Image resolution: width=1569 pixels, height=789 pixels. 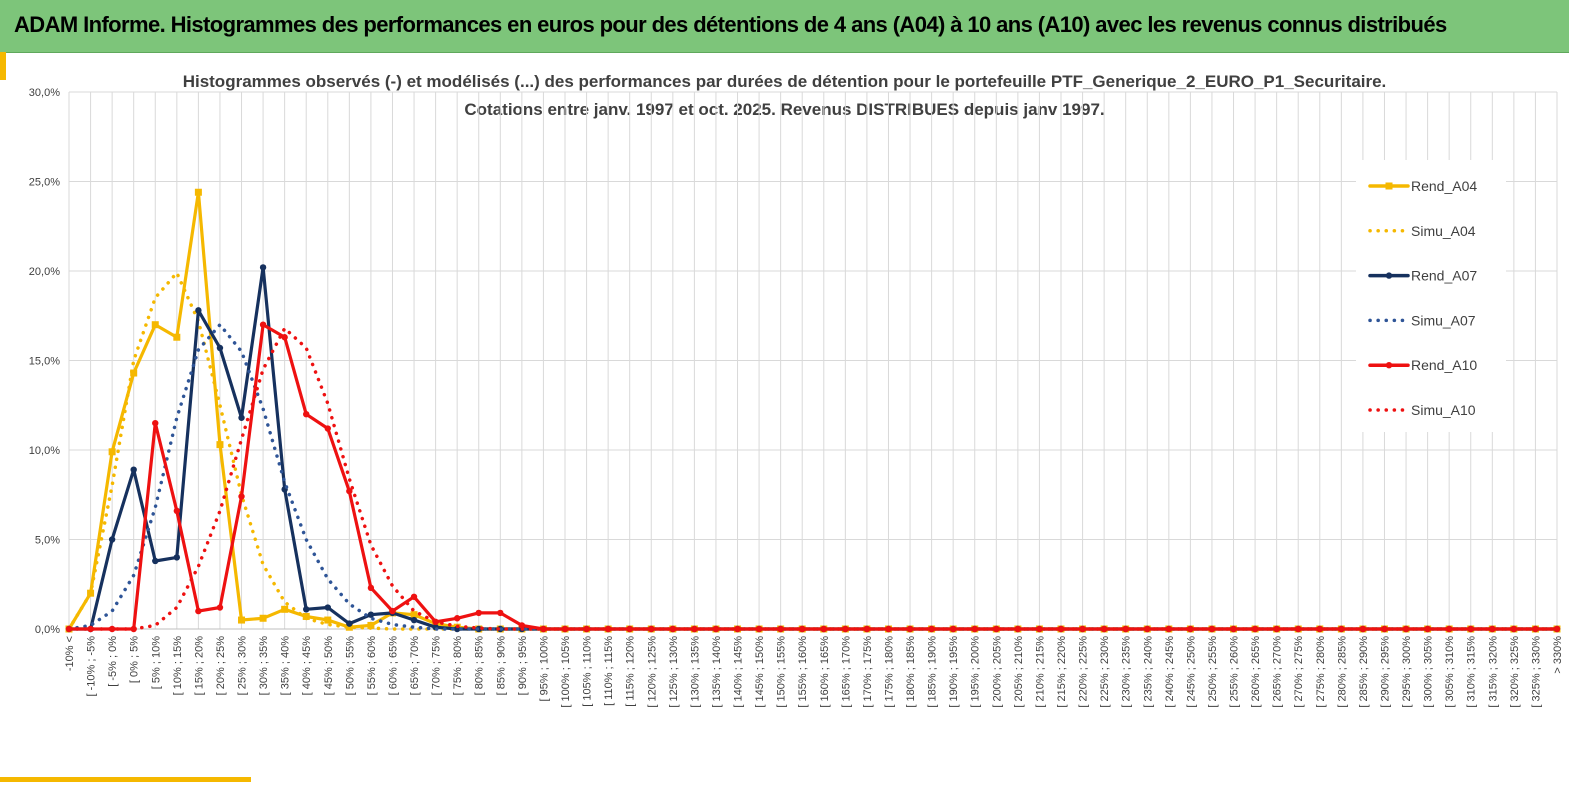 What do you see at coordinates (156, 662) in the screenshot?
I see `x-tick-label: [ 5% ; 10%` at bounding box center [156, 662].